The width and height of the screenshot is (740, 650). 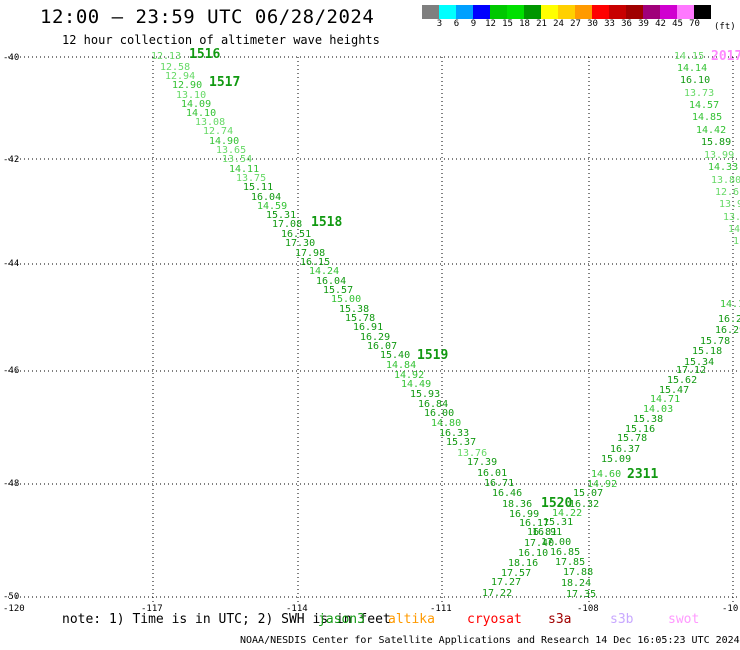 What do you see at coordinates (692, 68) in the screenshot?
I see `wave-height-value: 14.14` at bounding box center [692, 68].